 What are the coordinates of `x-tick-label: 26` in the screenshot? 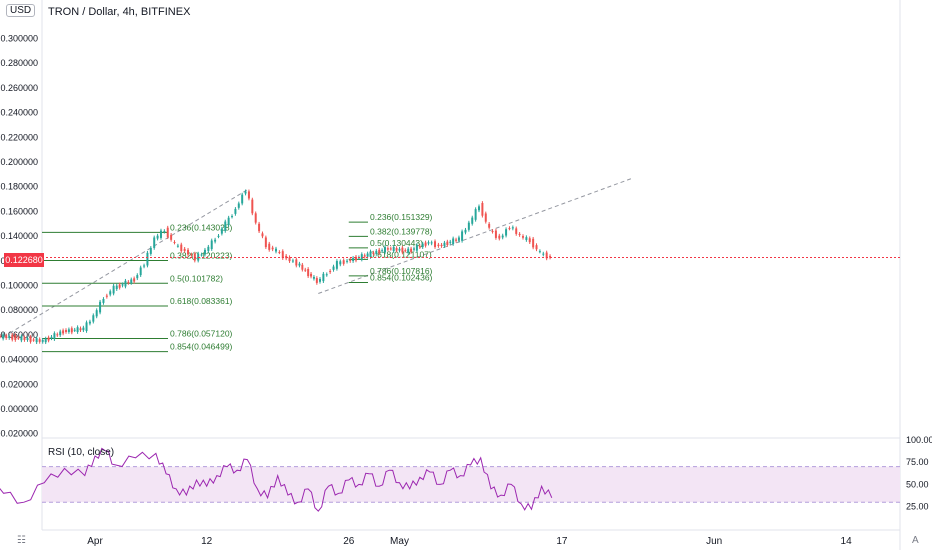 It's located at (349, 541).